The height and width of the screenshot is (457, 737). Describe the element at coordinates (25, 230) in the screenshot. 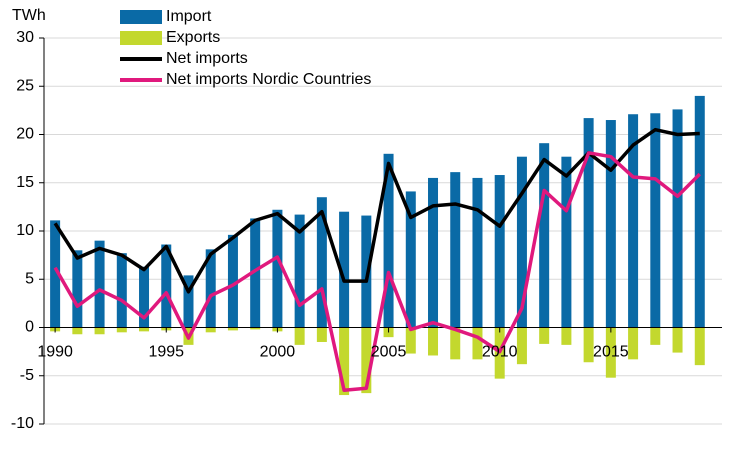

I see `y-tick-label: 10` at that location.